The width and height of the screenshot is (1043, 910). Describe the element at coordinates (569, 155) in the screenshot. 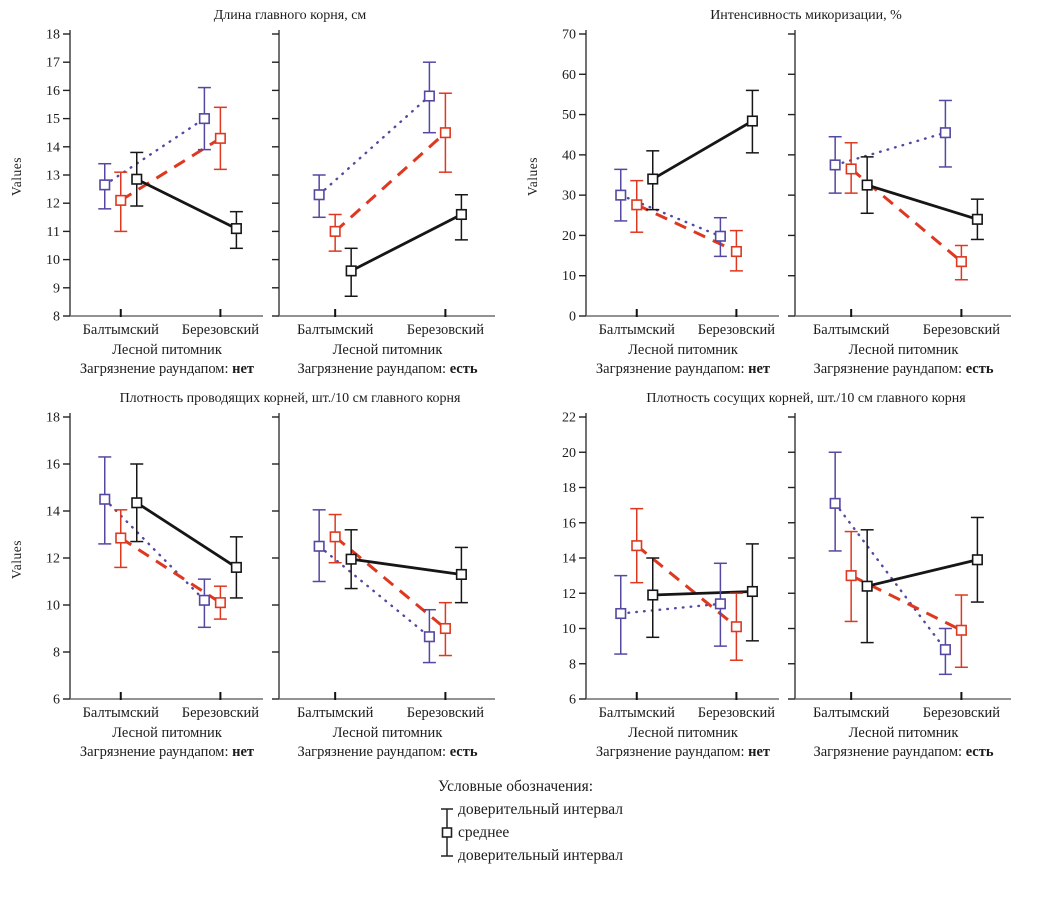

I see `y-tick-label: 40` at that location.